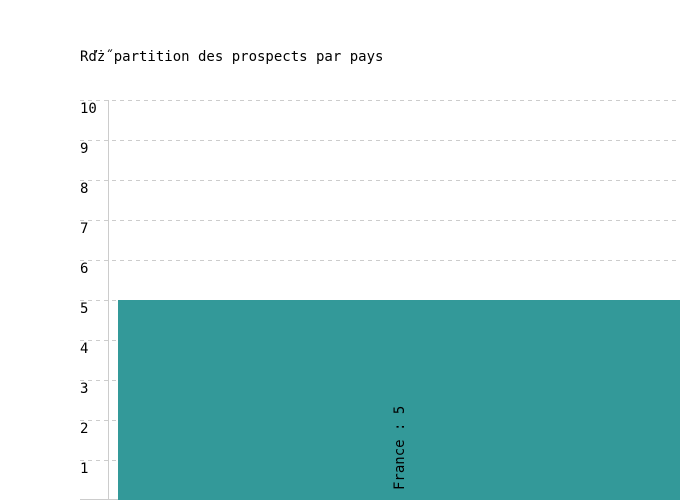  What do you see at coordinates (84, 429) in the screenshot?
I see `y-tick-label: 2` at bounding box center [84, 429].